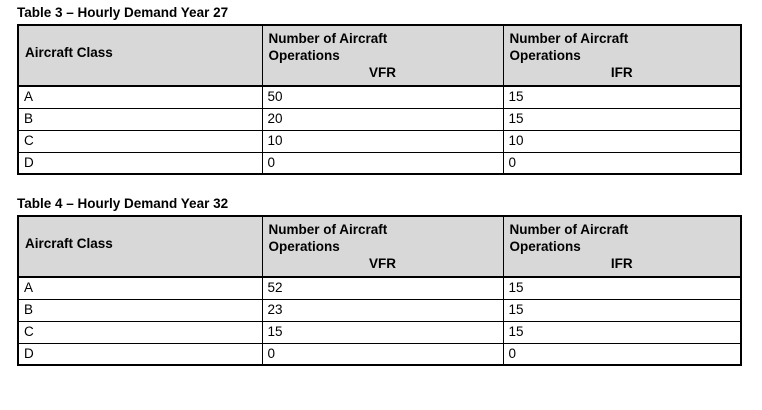  I want to click on table-row: A 52 15, so click(379, 288).